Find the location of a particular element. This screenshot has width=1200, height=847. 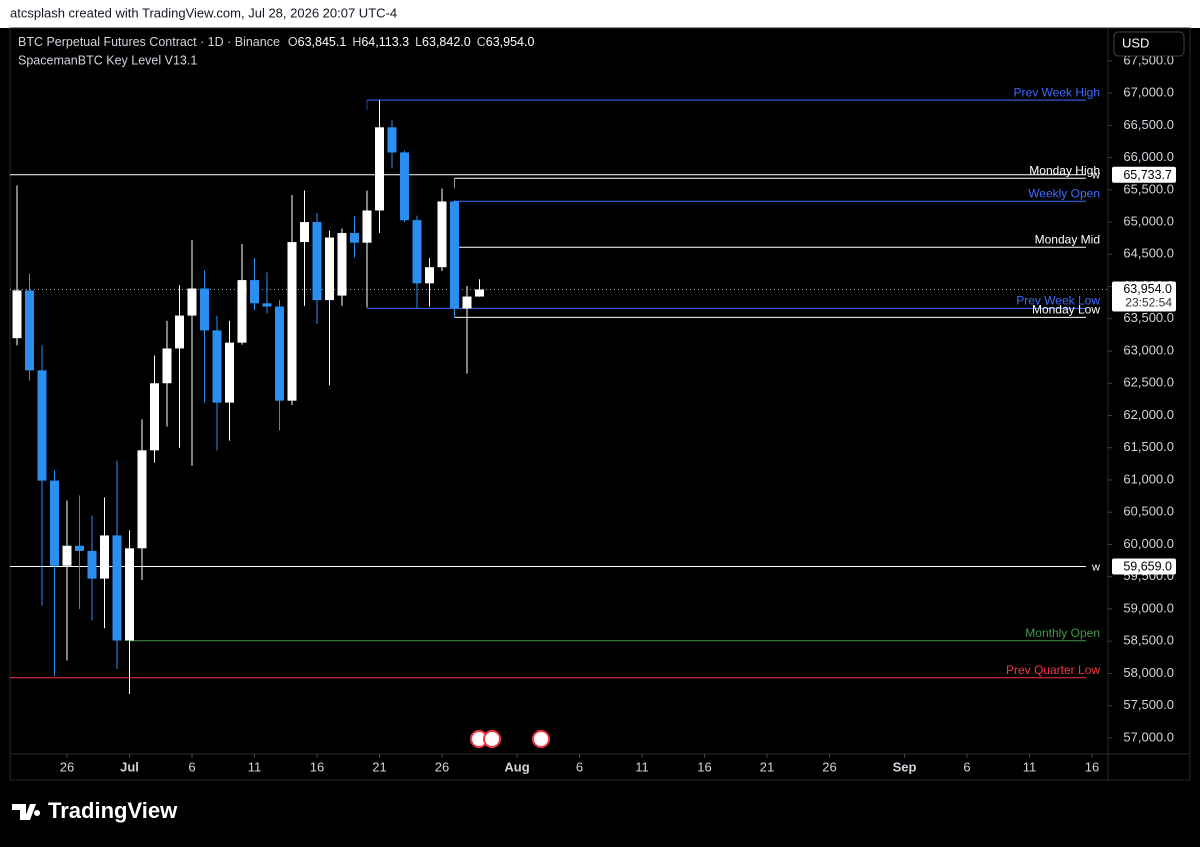

y-tick-label: 62,000.0 is located at coordinates (1148, 414).